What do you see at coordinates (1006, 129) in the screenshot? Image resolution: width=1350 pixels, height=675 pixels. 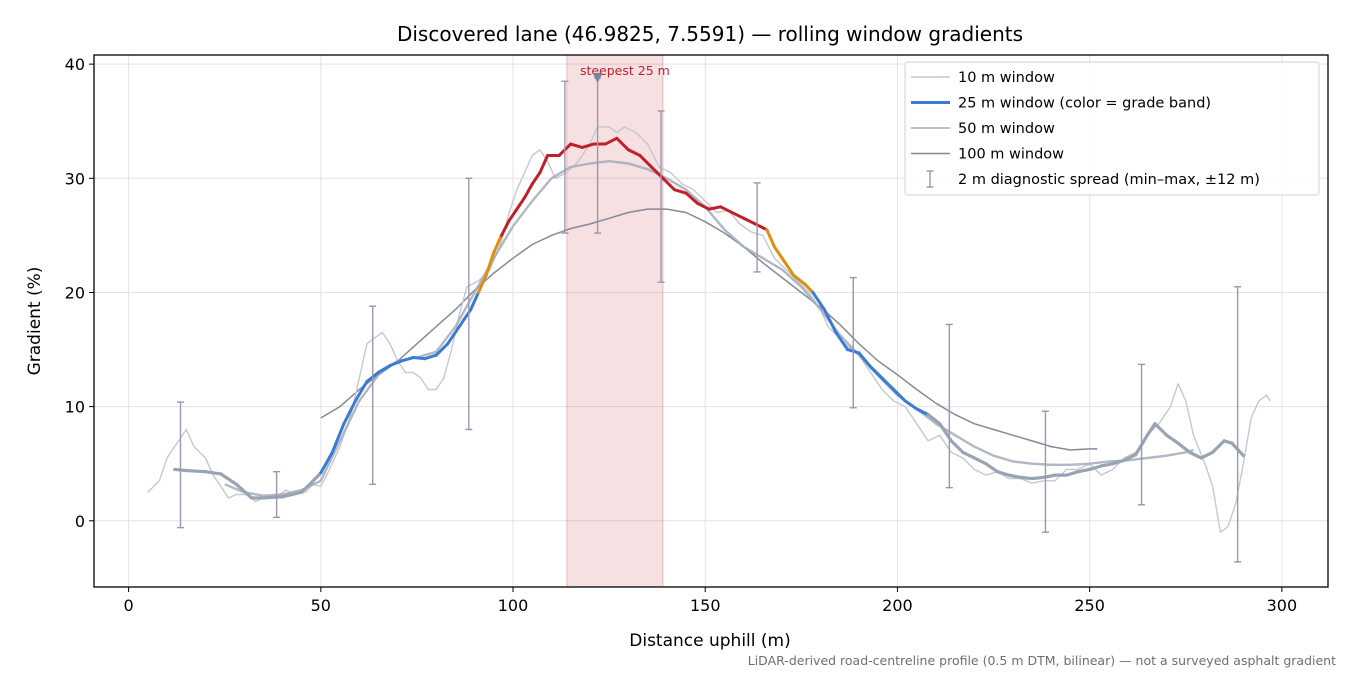 I see `legend-50m-label: 50 m window` at bounding box center [1006, 129].